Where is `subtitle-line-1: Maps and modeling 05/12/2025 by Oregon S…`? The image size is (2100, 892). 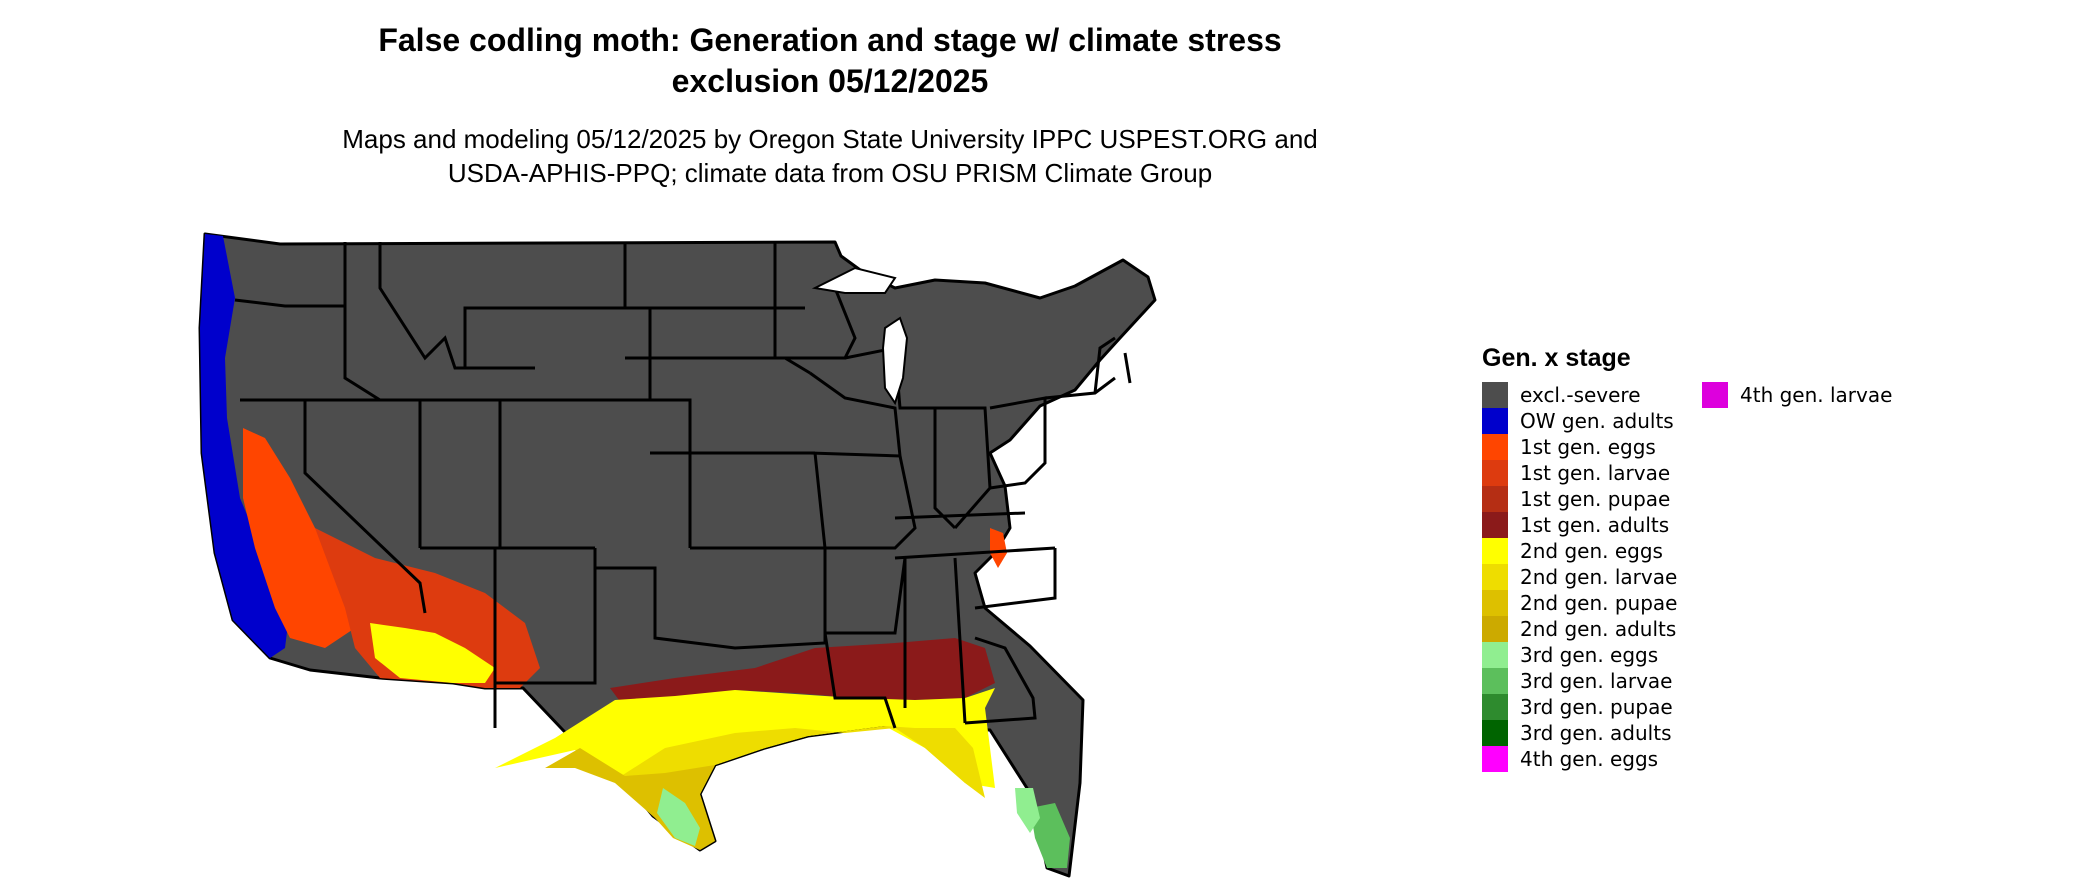 subtitle-line-1: Maps and modeling 05/12/2025 by Oregon S… is located at coordinates (830, 139).